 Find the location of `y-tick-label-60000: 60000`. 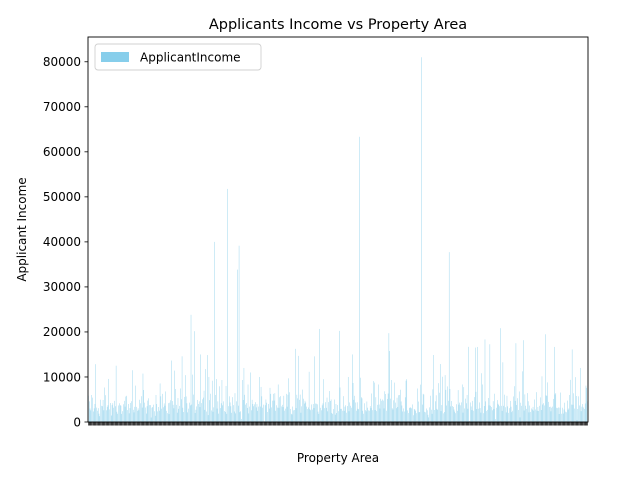

y-tick-label-60000: 60000 is located at coordinates (62, 152).